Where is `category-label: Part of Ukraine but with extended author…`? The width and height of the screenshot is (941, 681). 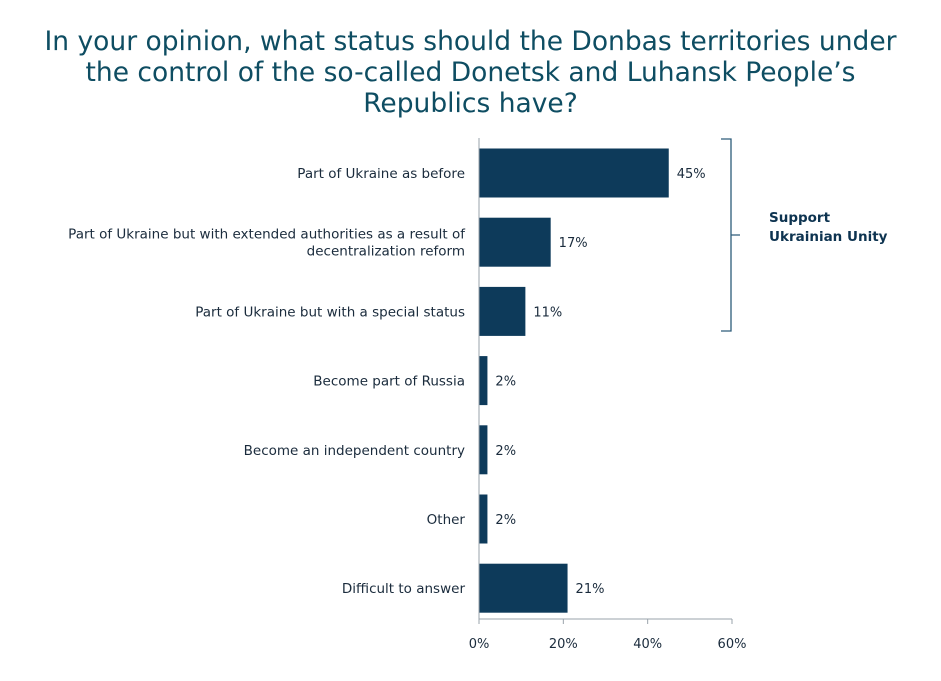 category-label: Part of Ukraine but with extended author… is located at coordinates (267, 235).